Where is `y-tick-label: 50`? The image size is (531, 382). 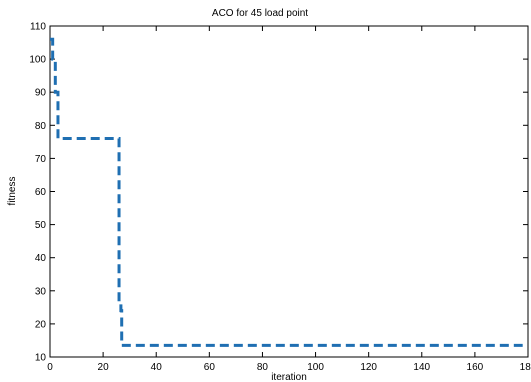 y-tick-label: 50 is located at coordinates (41, 225).